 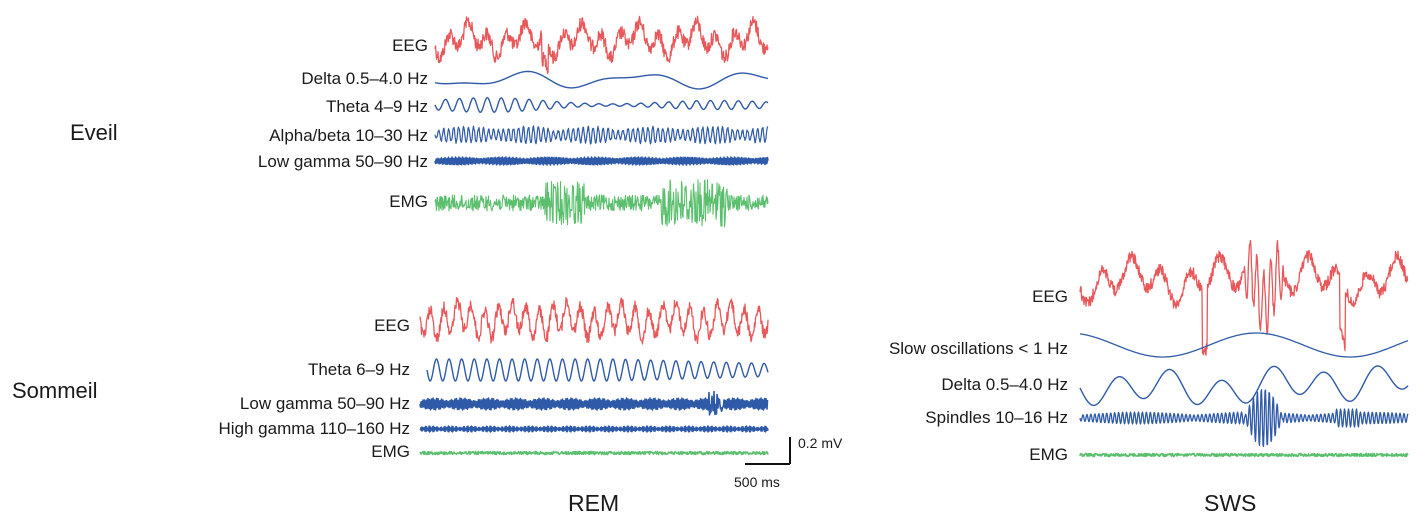 What do you see at coordinates (408, 201) in the screenshot?
I see `wake-emg-label: EMG` at bounding box center [408, 201].